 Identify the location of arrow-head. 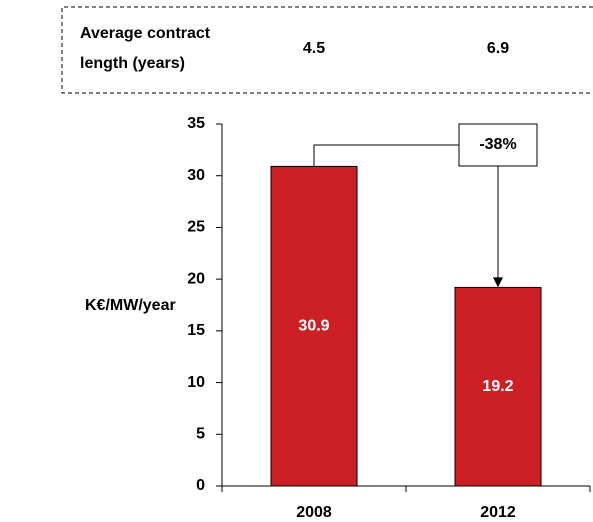
(498, 282).